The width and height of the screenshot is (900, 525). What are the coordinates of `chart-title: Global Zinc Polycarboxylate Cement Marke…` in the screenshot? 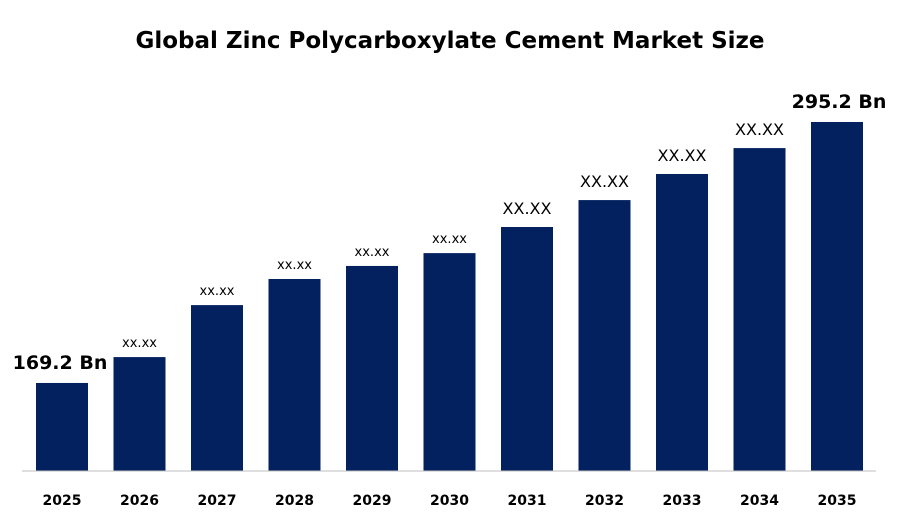 It's located at (449, 41).